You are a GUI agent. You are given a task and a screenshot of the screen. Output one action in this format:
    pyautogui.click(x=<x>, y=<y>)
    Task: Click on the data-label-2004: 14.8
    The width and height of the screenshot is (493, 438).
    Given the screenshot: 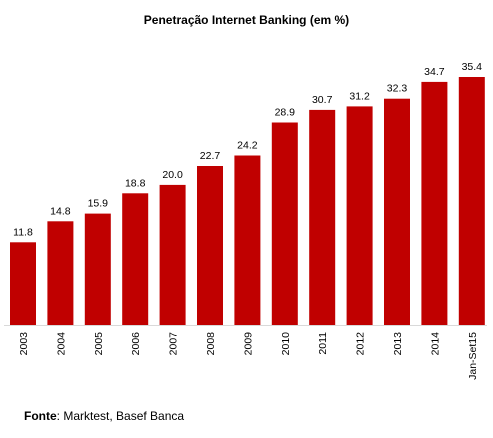 What is the action you would take?
    pyautogui.click(x=60, y=211)
    